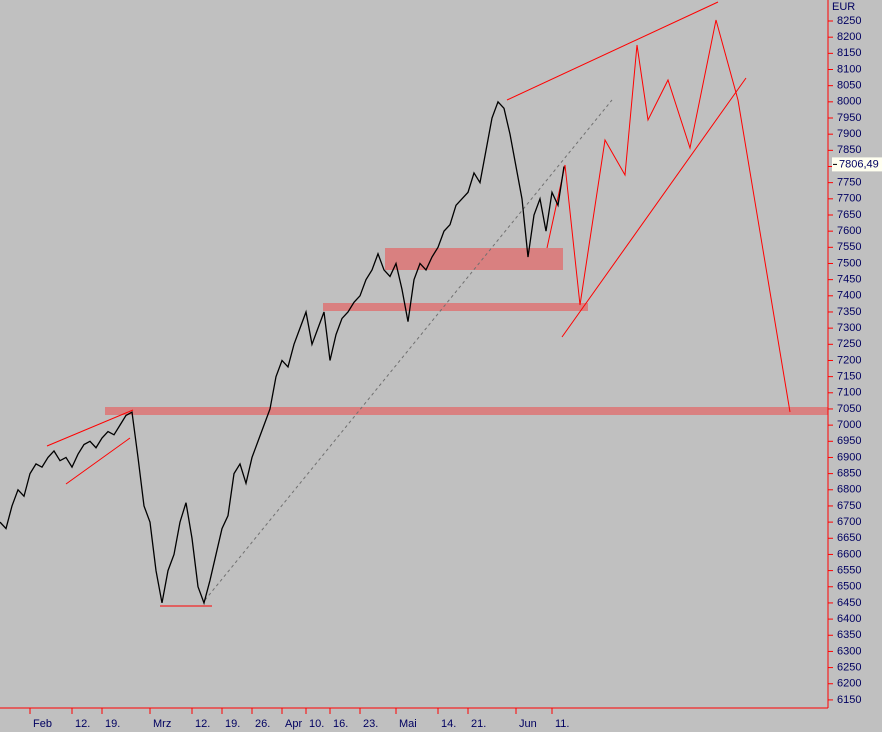 Image resolution: width=882 pixels, height=732 pixels. I want to click on y-tick-label: 7450, so click(849, 280).